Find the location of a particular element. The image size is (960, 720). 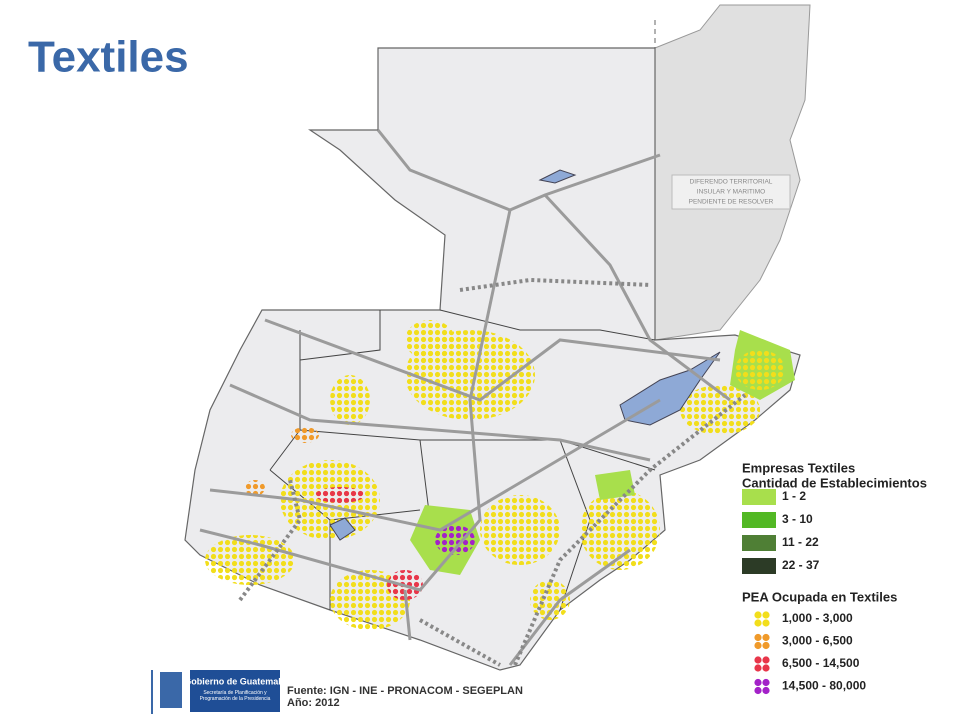

map-note-line: PENDIENTE DE RESOLVER is located at coordinates (731, 202).